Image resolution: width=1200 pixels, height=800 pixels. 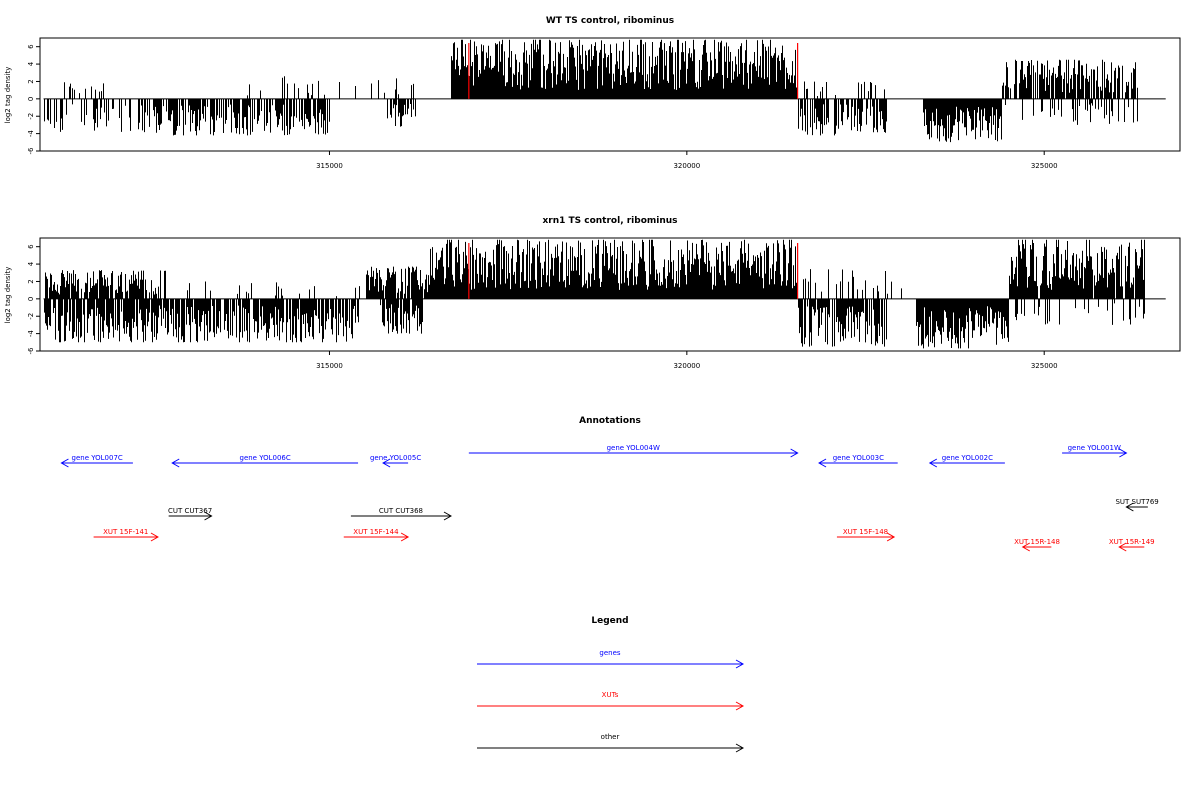 I want to click on feature-gene-yol006c: gene YOL006C, so click(x=265, y=461).